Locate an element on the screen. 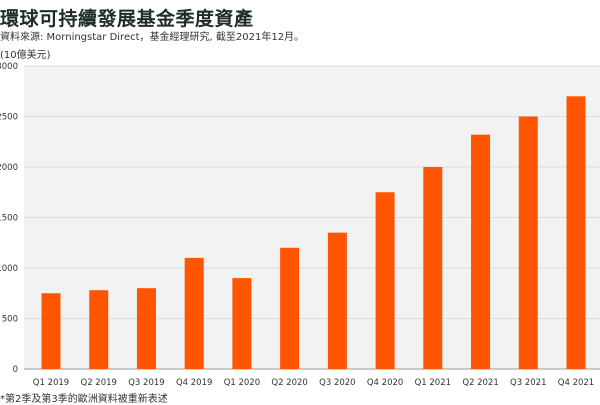 This screenshot has width=600, height=405. bar-q1-2019 is located at coordinates (51, 331).